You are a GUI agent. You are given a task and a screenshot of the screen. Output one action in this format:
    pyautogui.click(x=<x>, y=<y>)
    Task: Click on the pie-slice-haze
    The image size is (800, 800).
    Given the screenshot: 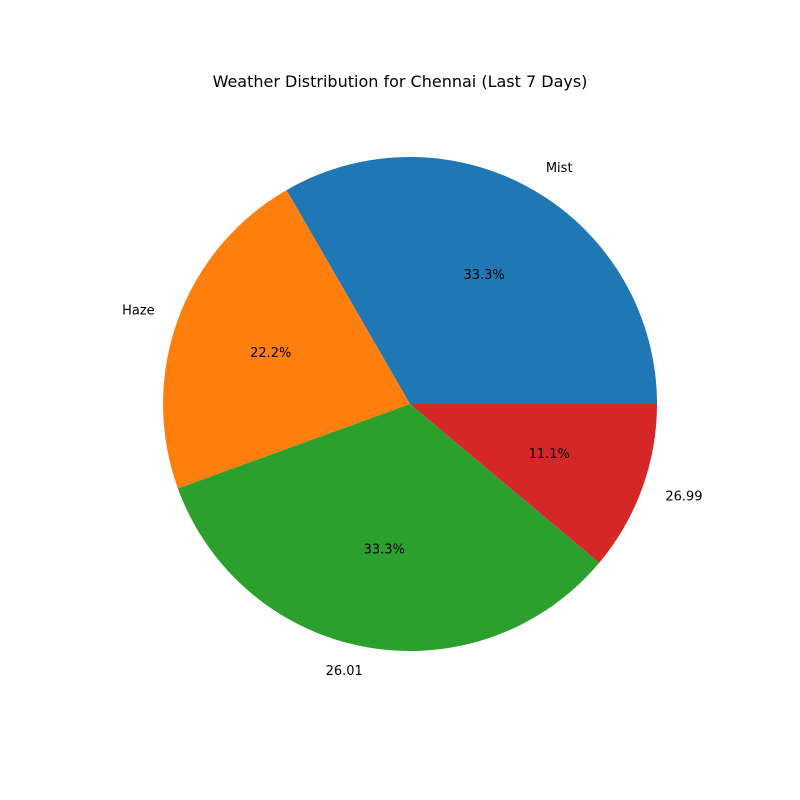 What is the action you would take?
    pyautogui.click(x=286, y=339)
    